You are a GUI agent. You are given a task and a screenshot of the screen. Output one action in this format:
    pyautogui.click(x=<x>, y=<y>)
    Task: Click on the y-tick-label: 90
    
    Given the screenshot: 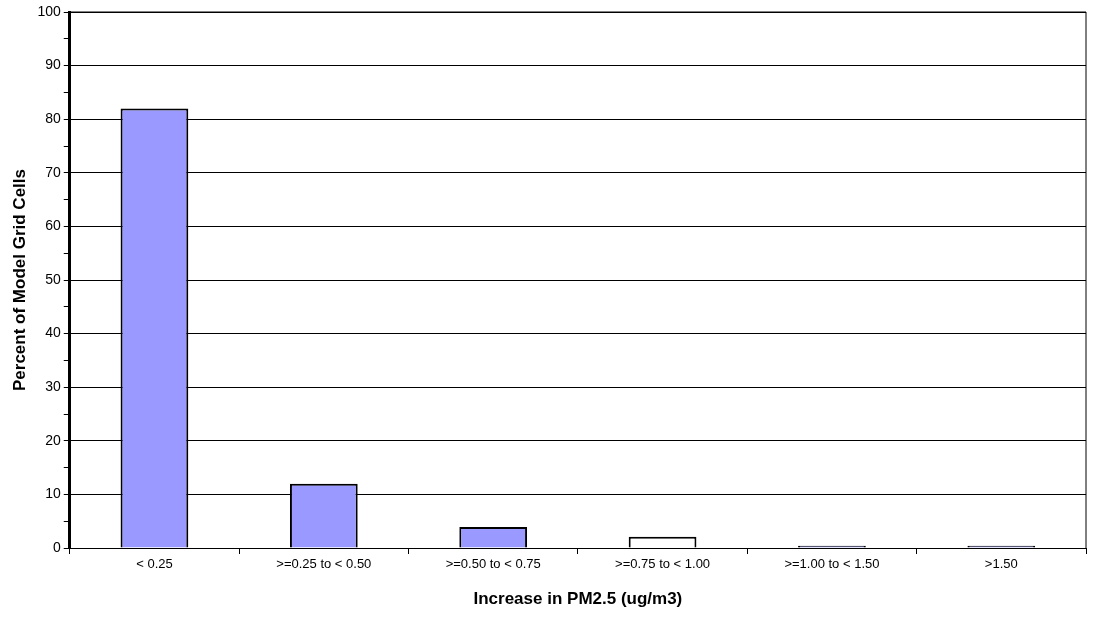 What is the action you would take?
    pyautogui.click(x=53, y=64)
    